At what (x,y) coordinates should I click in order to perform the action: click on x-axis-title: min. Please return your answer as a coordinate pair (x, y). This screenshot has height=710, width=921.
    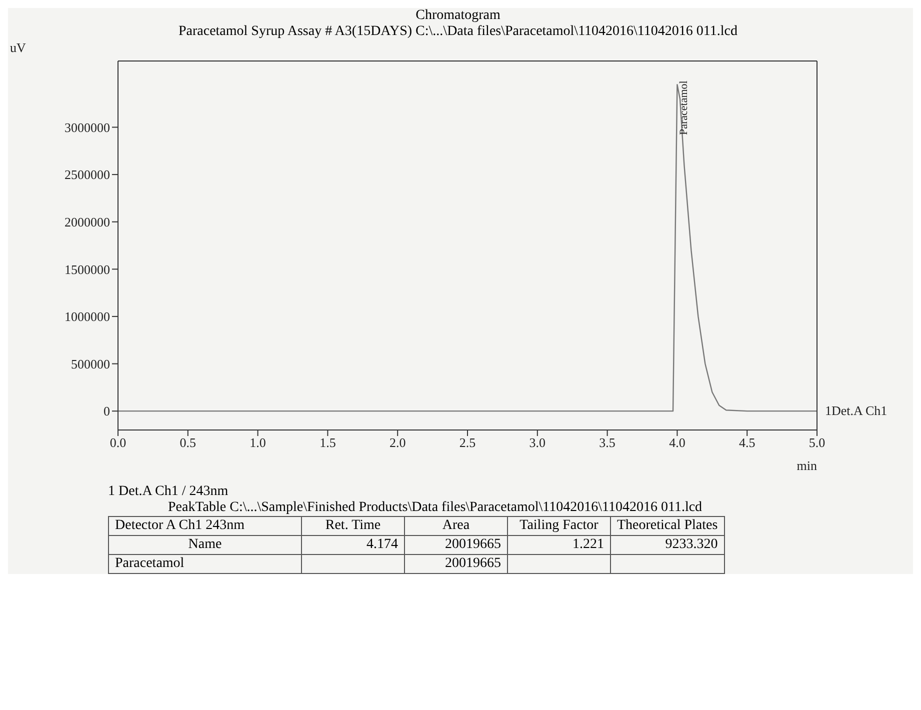
    Looking at the image, I should click on (807, 465).